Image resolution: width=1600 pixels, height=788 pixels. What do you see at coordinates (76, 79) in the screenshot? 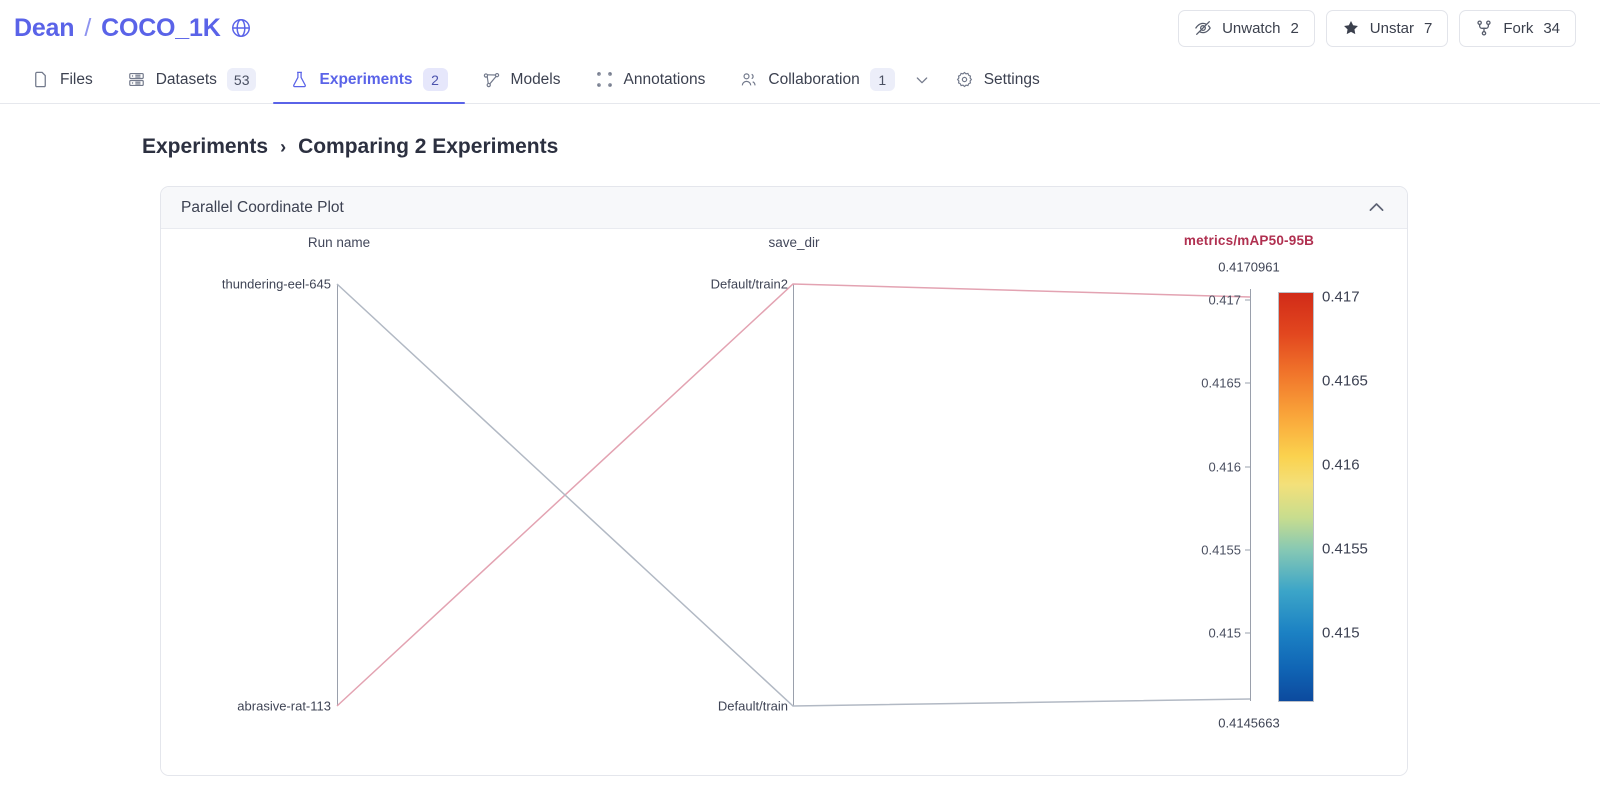
I see `tab-files-label: Files` at bounding box center [76, 79].